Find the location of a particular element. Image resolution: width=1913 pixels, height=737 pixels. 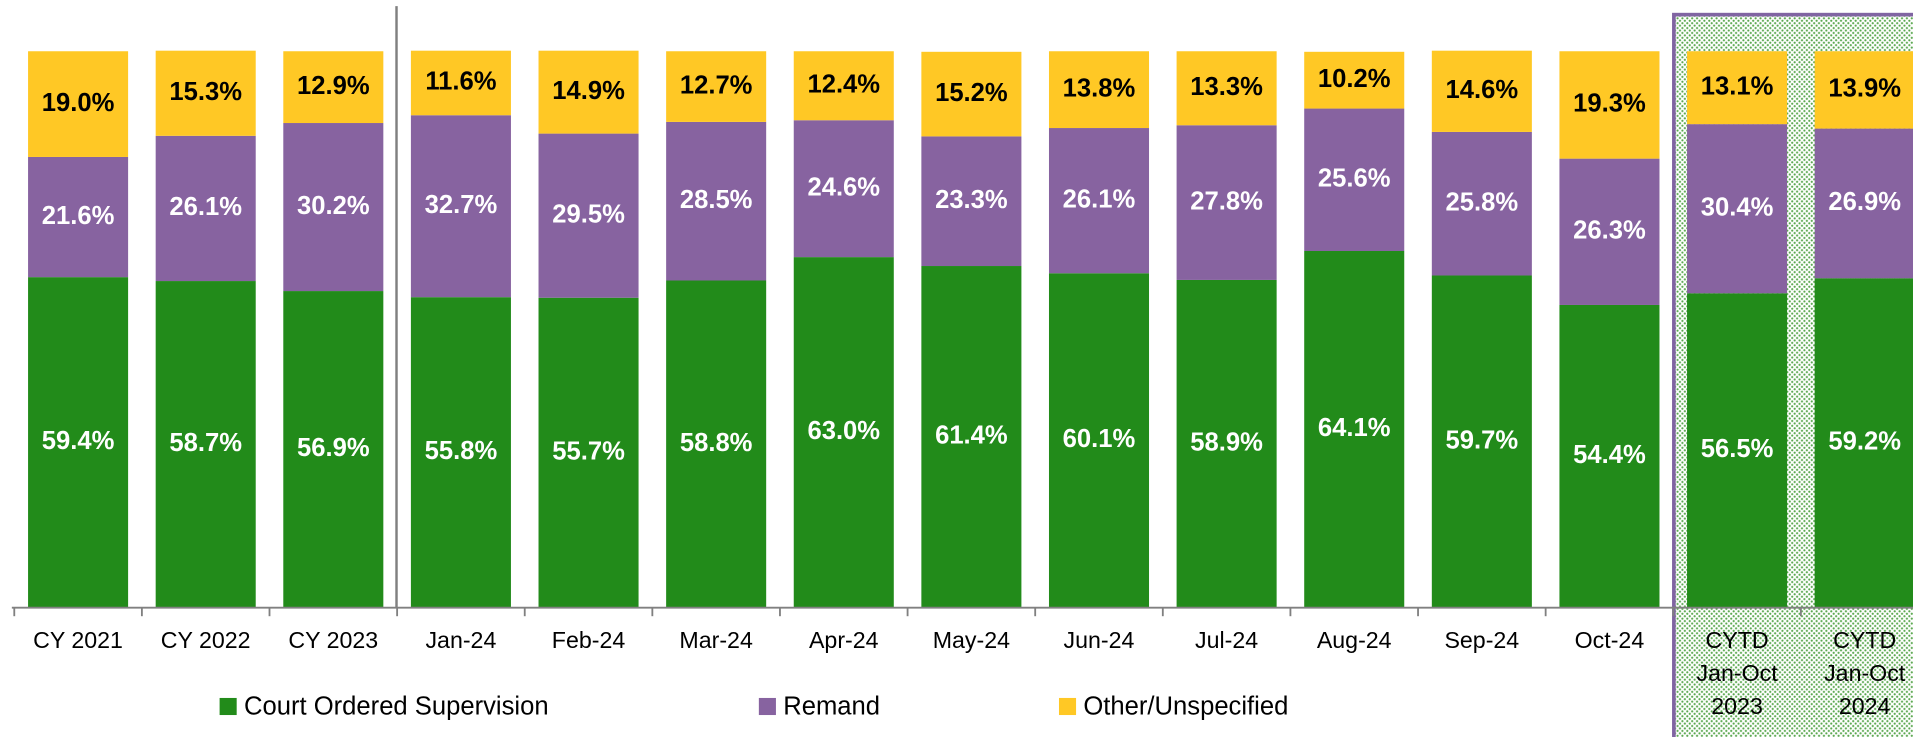

x-tick-label: Jan-24 is located at coordinates (461, 641).